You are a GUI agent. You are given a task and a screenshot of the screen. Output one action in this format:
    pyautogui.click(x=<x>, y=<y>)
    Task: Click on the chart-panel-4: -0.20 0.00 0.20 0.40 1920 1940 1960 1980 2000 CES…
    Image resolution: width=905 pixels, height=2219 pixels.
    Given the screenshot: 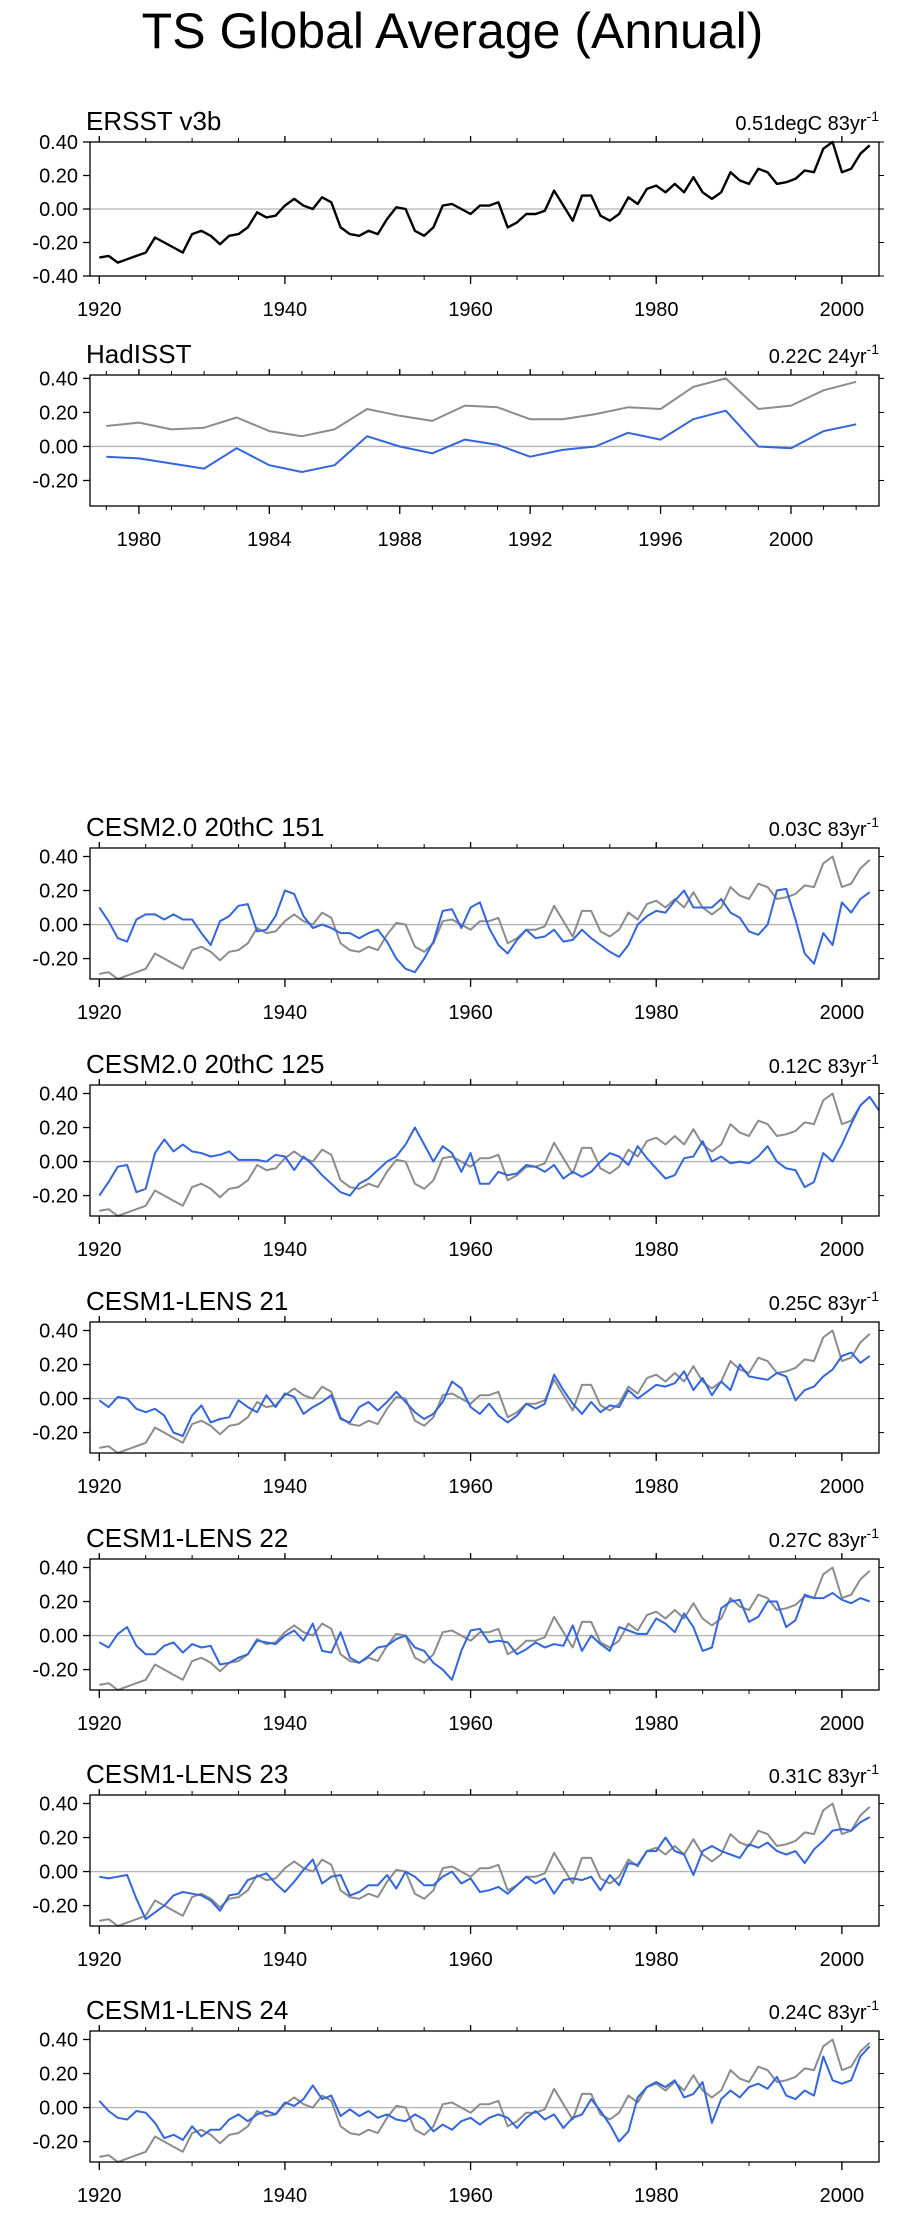 What is the action you would take?
    pyautogui.click(x=458, y=1155)
    